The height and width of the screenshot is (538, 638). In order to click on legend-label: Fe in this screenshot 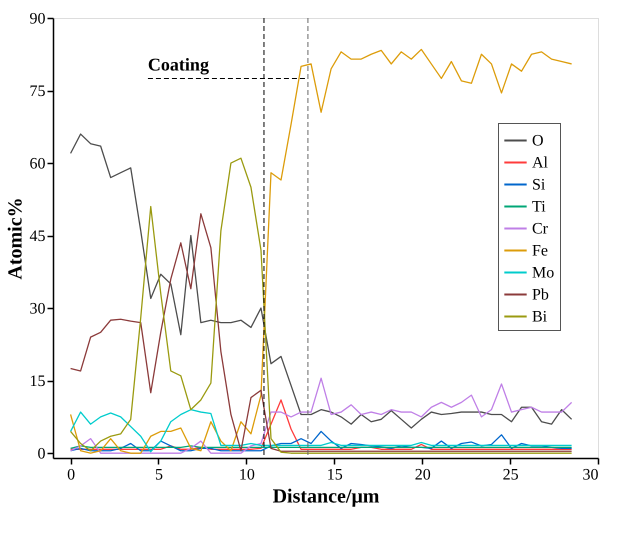, I will do `click(540, 251)`.